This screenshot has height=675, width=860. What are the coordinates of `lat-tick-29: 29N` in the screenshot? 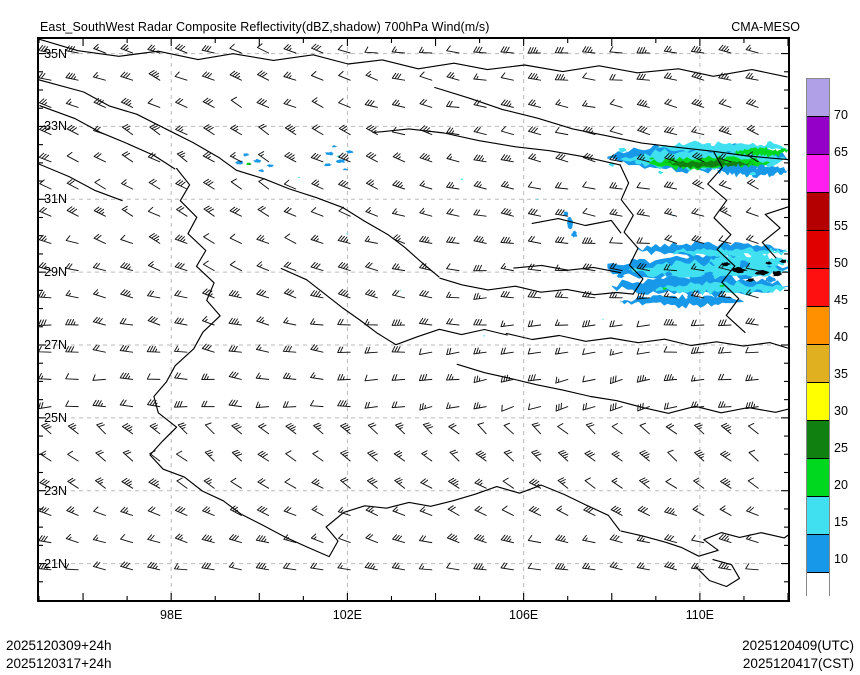 It's located at (55, 272).